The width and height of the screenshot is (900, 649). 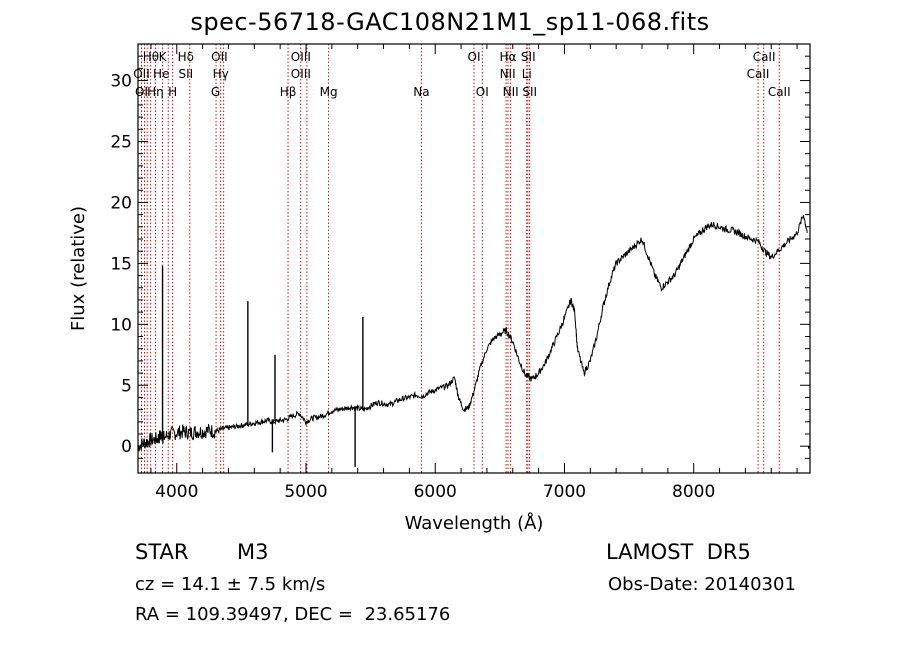 I want to click on object-subclass: M3, so click(x=253, y=552).